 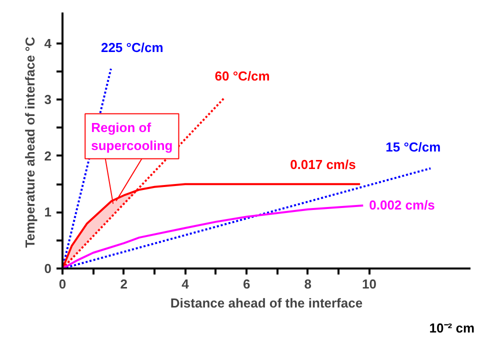 What do you see at coordinates (124, 284) in the screenshot?
I see `x-tick-label: 2` at bounding box center [124, 284].